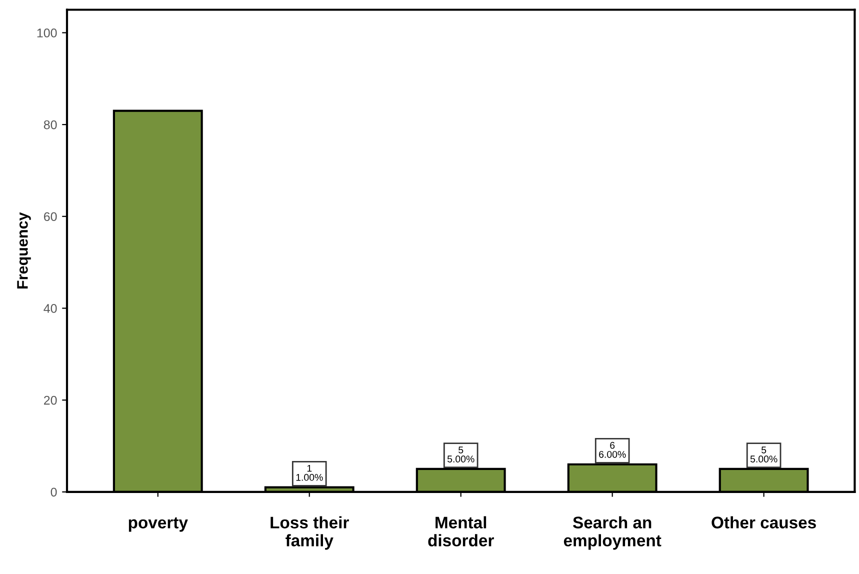 This screenshot has width=859, height=574. What do you see at coordinates (53, 492) in the screenshot?
I see `y-tick-label: 0` at bounding box center [53, 492].